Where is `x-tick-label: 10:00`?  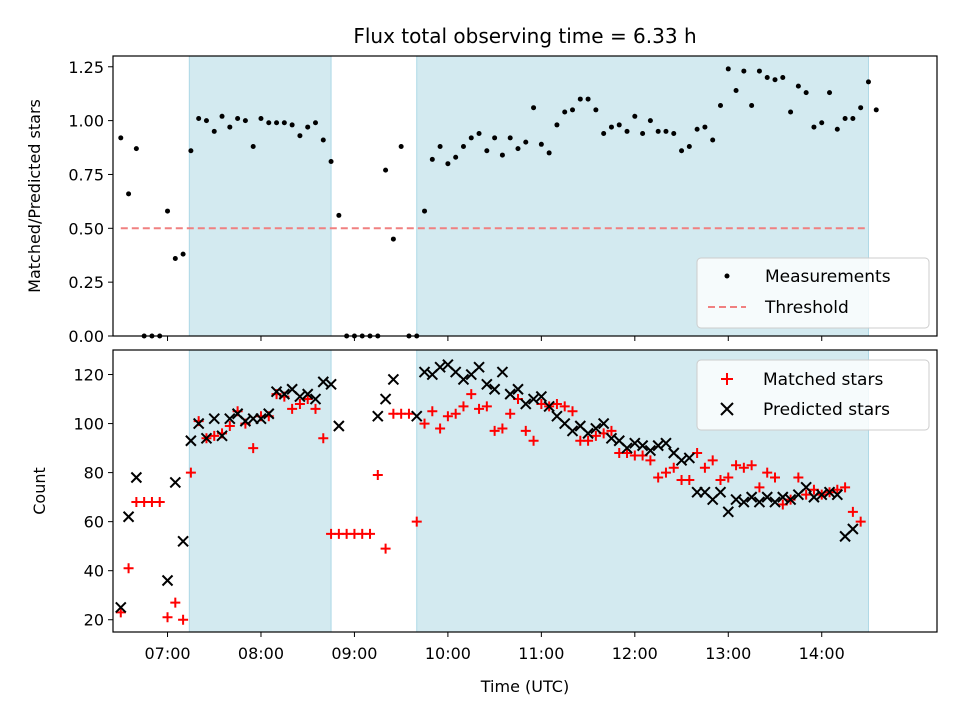
x-tick-label: 10:00 is located at coordinates (448, 653).